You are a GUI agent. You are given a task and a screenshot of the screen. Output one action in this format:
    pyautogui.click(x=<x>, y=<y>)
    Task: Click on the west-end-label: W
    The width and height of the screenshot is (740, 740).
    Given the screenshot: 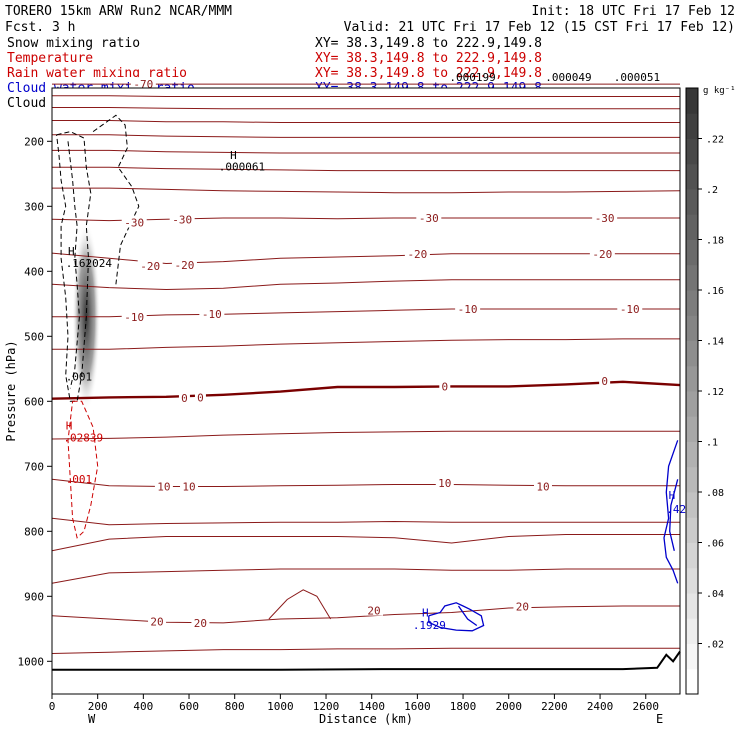 What is the action you would take?
    pyautogui.click(x=92, y=719)
    